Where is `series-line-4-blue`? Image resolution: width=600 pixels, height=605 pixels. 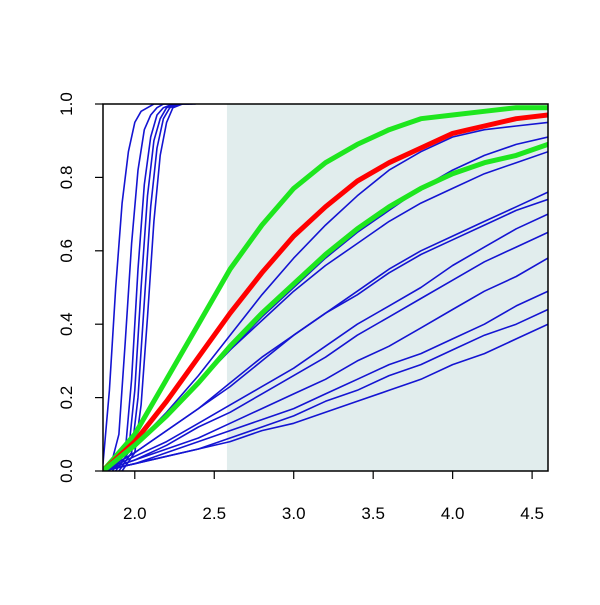
series-line-4-blue is located at coordinates (152, 287).